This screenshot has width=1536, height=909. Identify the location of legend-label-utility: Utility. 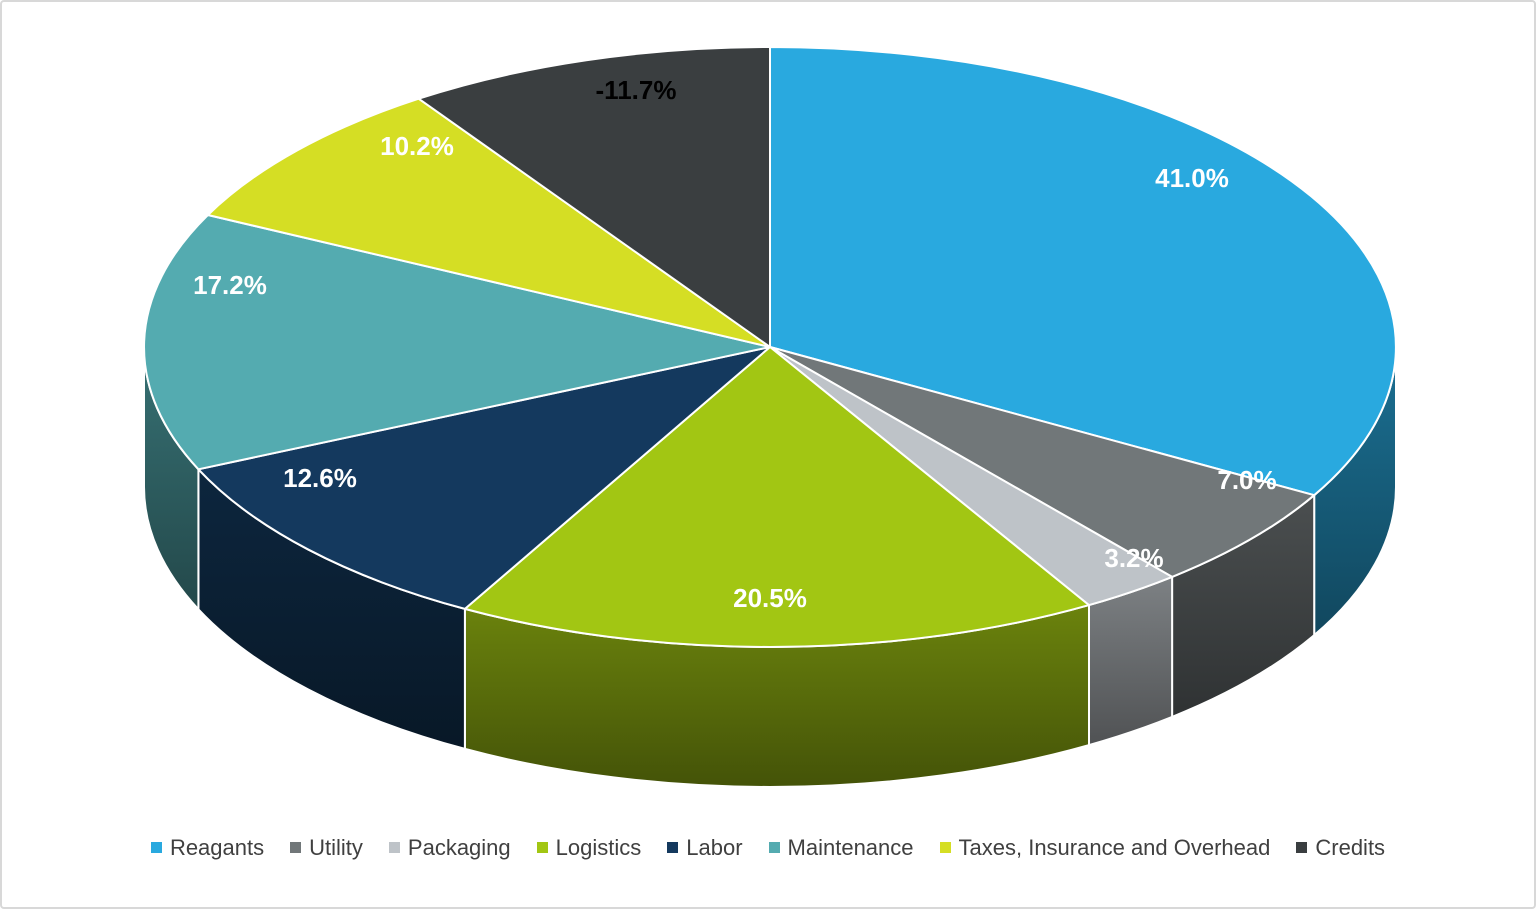
(336, 847).